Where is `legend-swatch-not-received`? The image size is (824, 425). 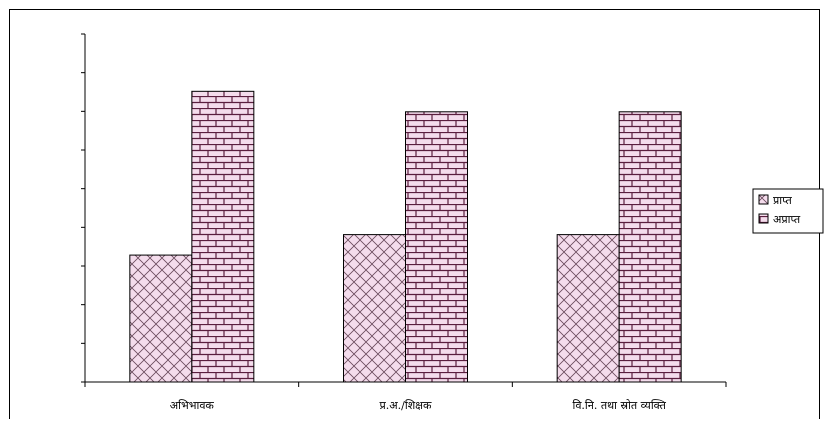
legend-swatch-not-received is located at coordinates (763, 218).